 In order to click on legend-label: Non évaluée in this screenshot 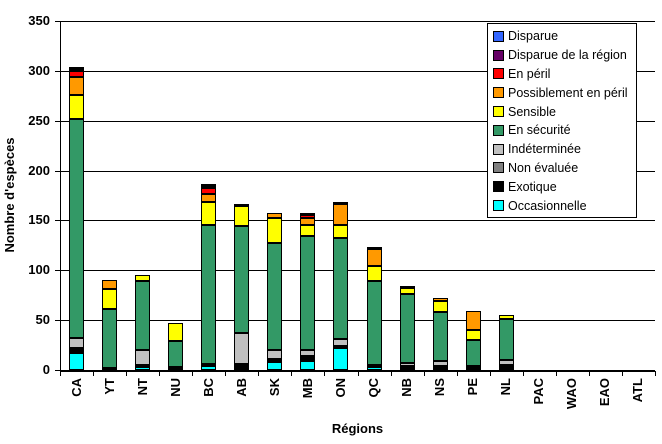, I will do `click(543, 167)`.